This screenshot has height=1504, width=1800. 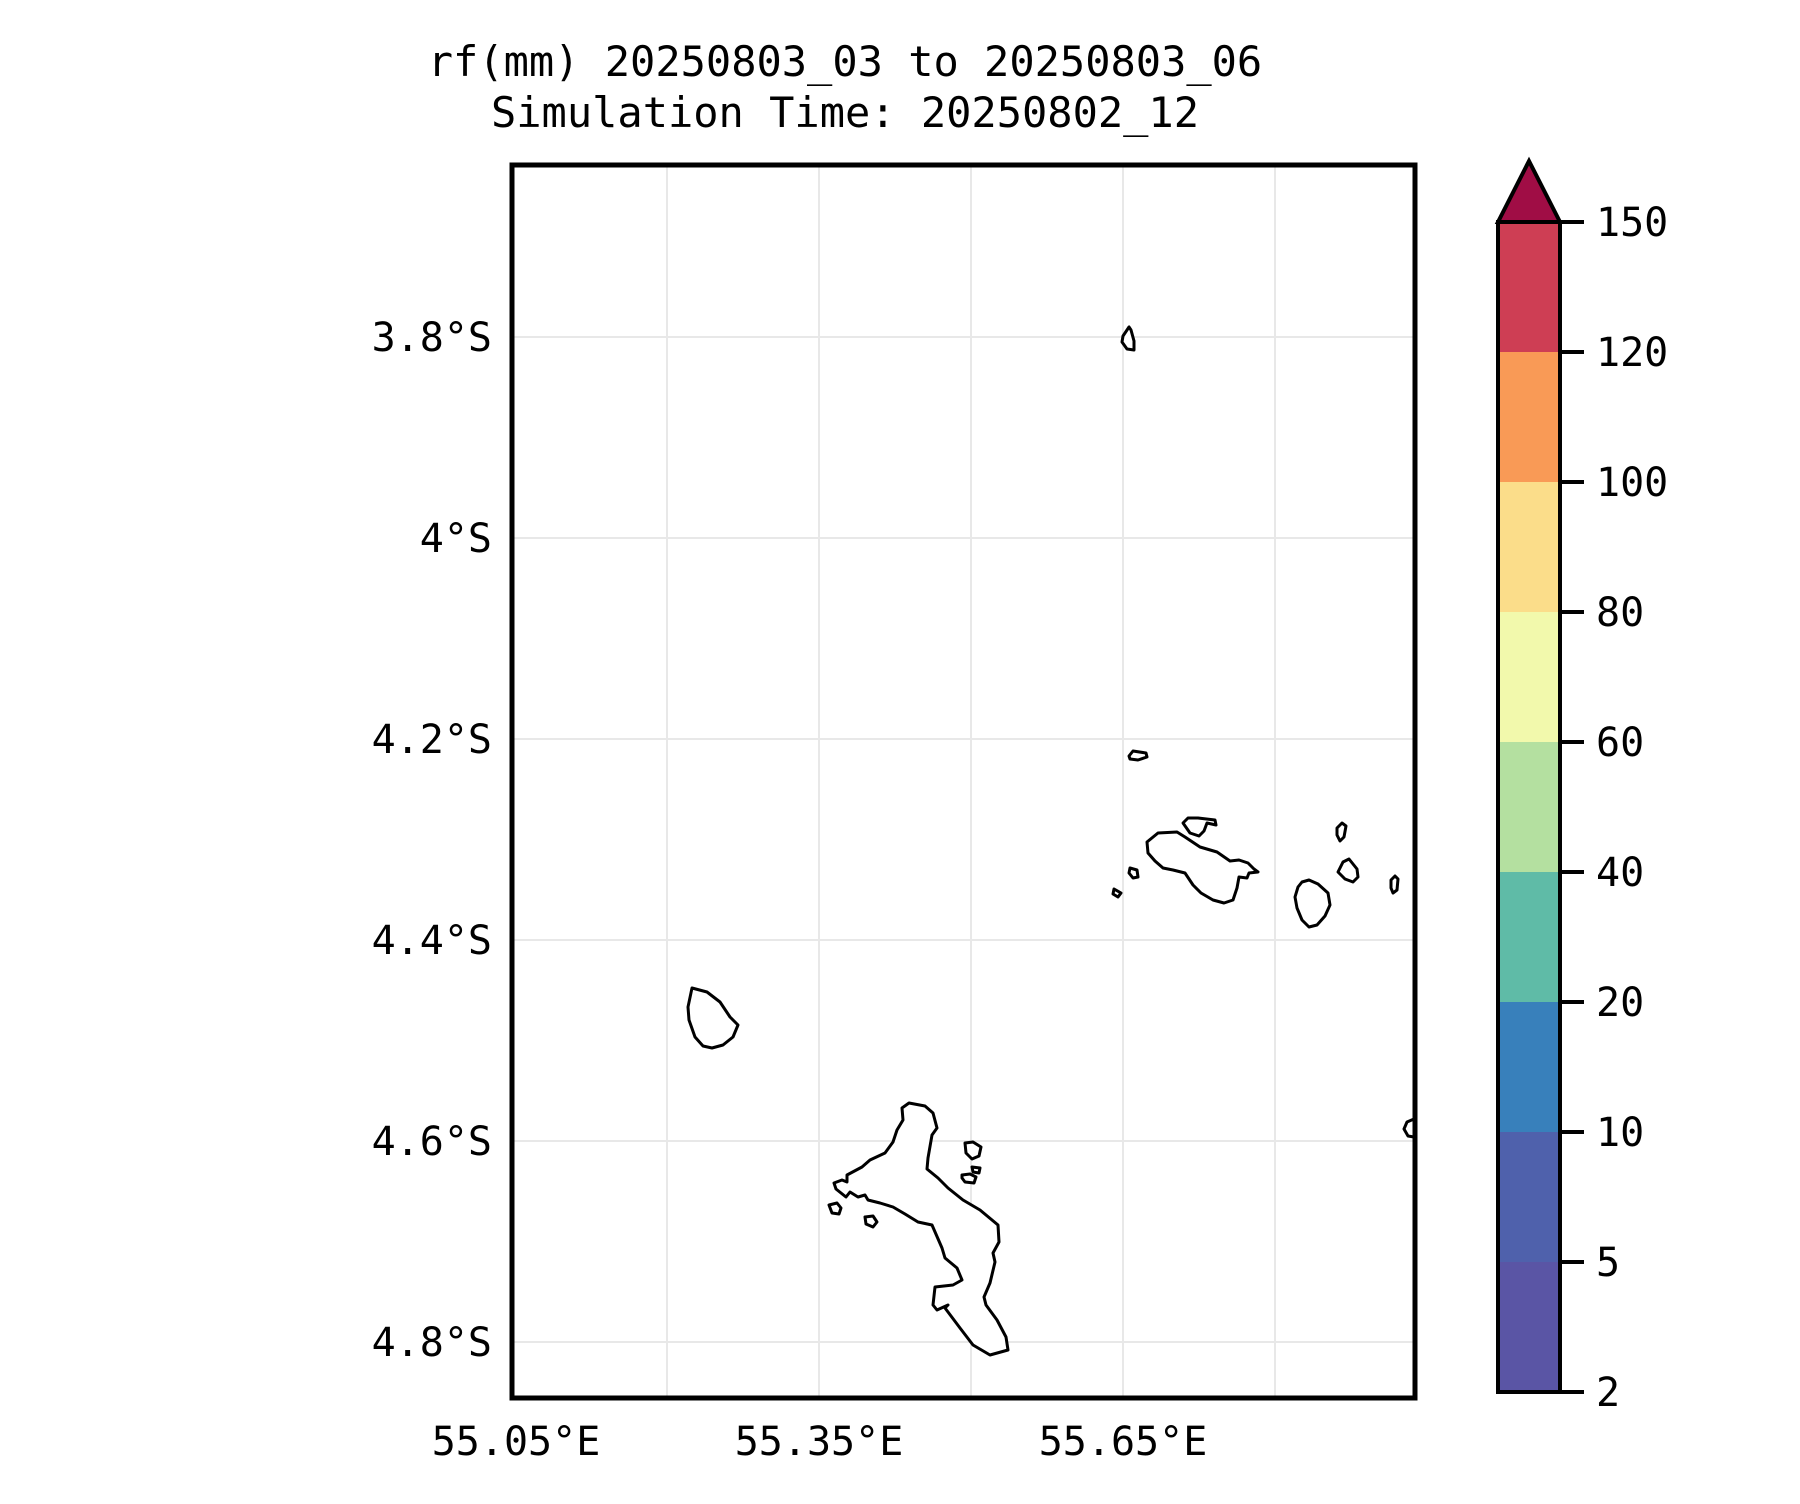 What do you see at coordinates (1632, 483) in the screenshot?
I see `colorbar-tick-label: 100` at bounding box center [1632, 483].